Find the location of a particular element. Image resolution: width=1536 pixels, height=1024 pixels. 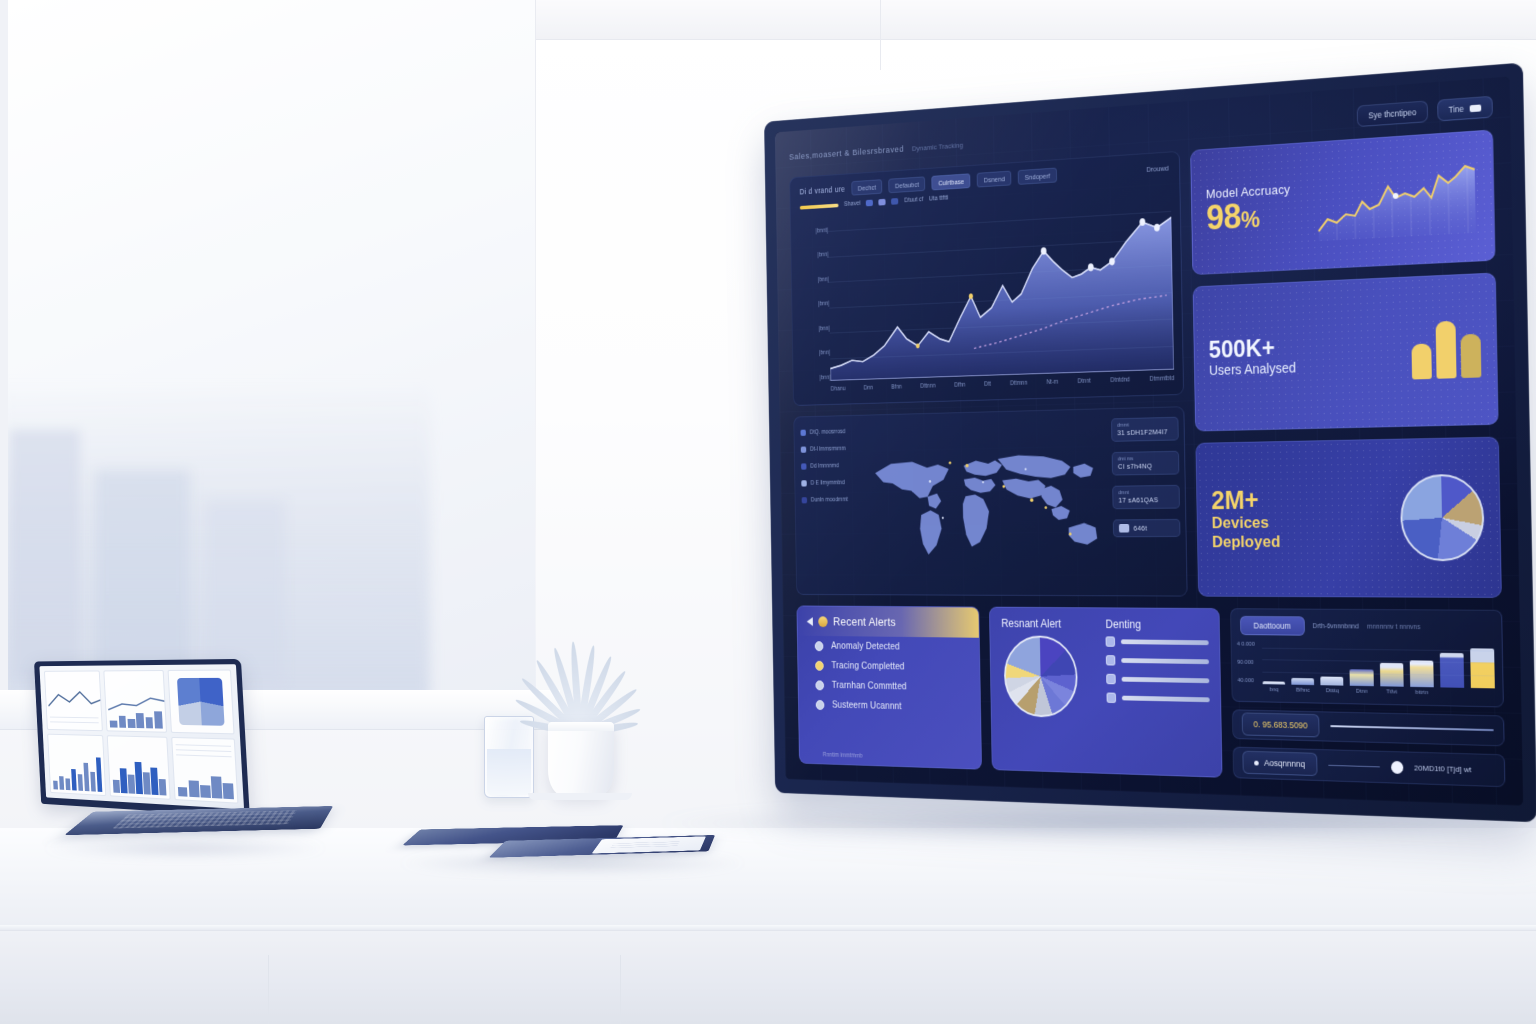

world-map-svg is located at coordinates (986, 504).